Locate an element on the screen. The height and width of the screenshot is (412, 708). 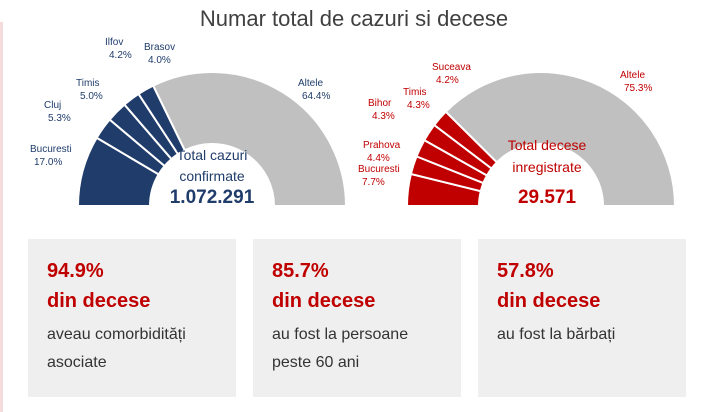
stat-card-line1: au fost la bărbați is located at coordinates (556, 334).